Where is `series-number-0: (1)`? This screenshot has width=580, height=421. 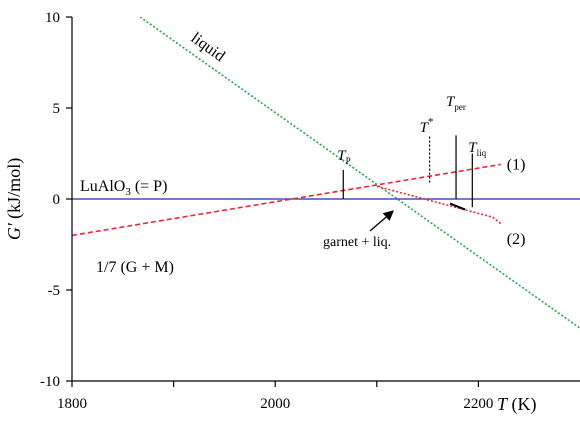
series-number-0: (1) is located at coordinates (516, 164).